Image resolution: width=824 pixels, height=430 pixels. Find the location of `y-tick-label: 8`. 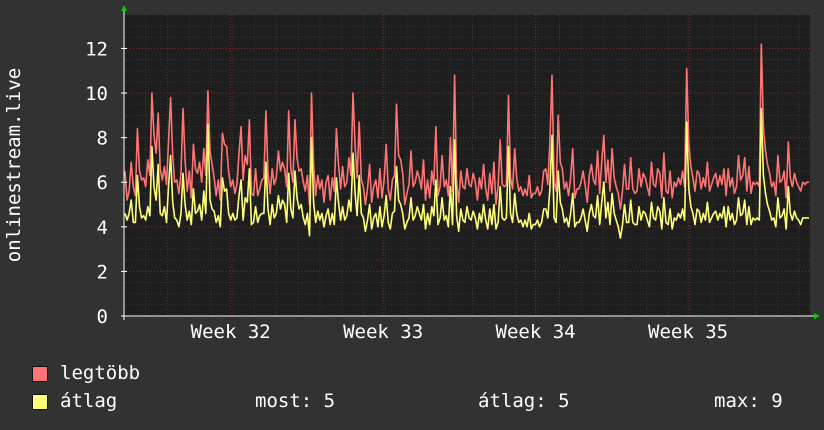

y-tick-label: 8 is located at coordinates (102, 139).